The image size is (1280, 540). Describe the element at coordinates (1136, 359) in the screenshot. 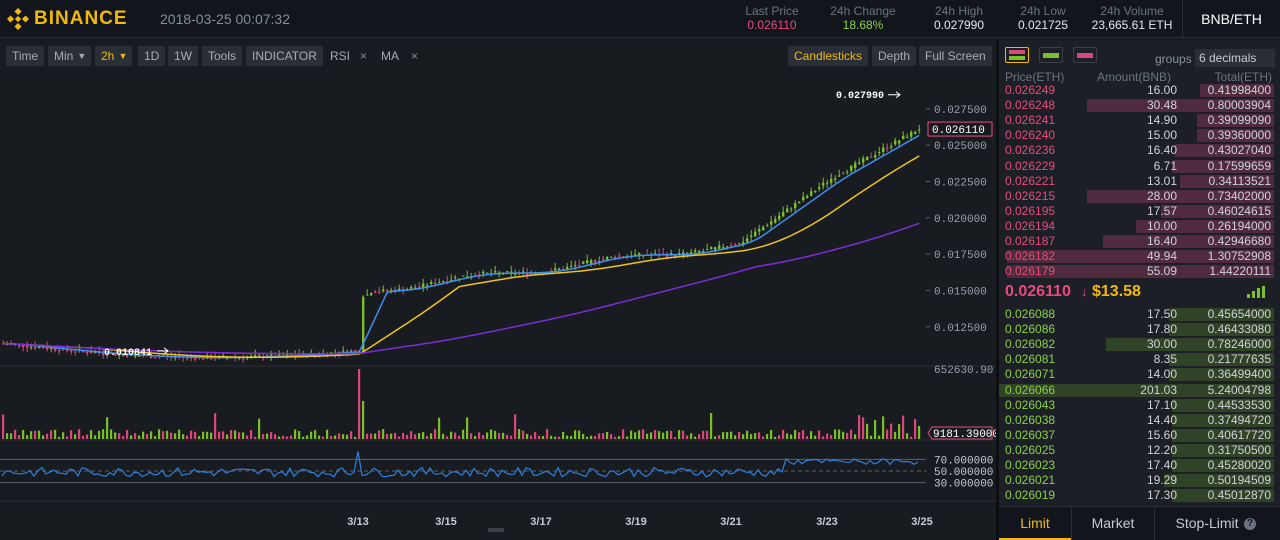

I see `bid-row: 0.026081 8.35 0.21777635` at that location.